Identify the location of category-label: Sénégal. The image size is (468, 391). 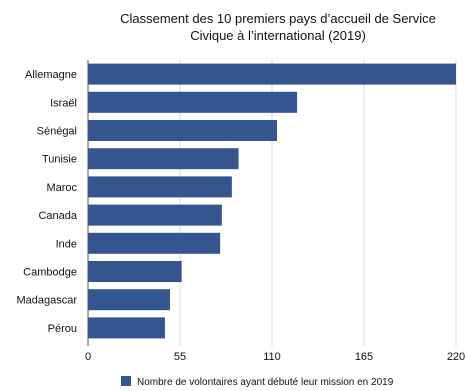
(57, 132).